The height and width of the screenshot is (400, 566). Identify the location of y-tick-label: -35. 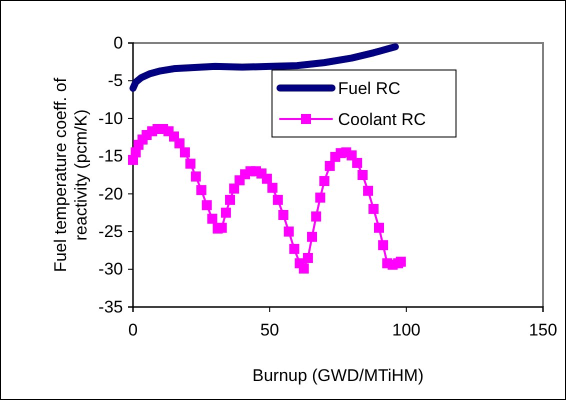
(110, 306).